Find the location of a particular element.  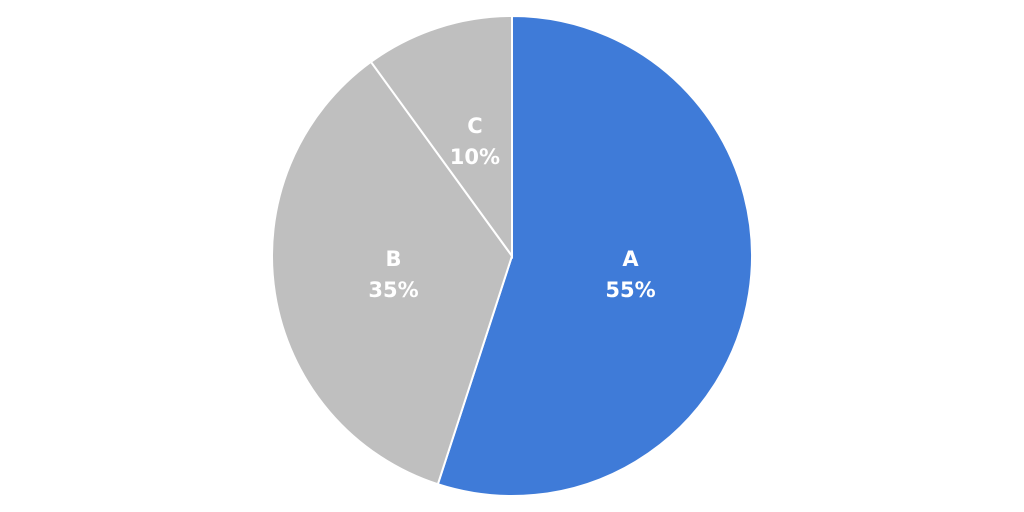

slice-value-label: 10% is located at coordinates (475, 157).